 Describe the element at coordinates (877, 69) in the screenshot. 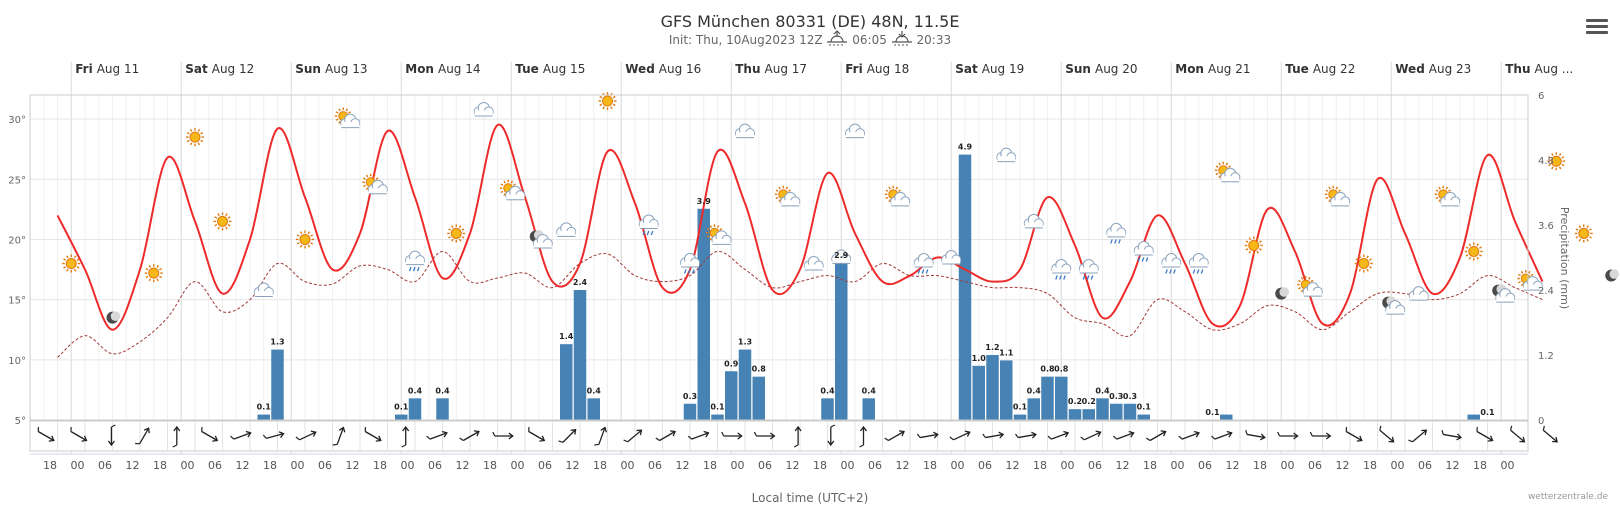

I see `day-label: Fri Aug 18` at that location.